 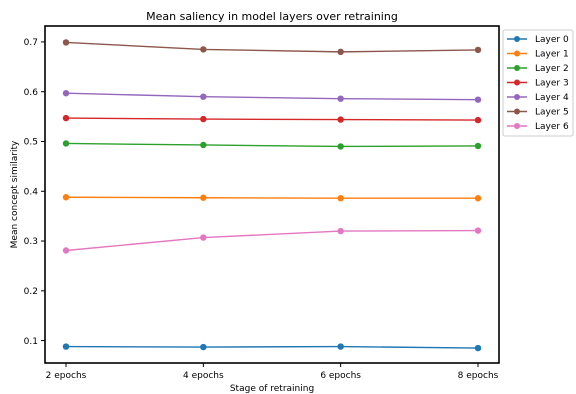 What do you see at coordinates (552, 84) in the screenshot?
I see `legend-label: Layer 3` at bounding box center [552, 84].